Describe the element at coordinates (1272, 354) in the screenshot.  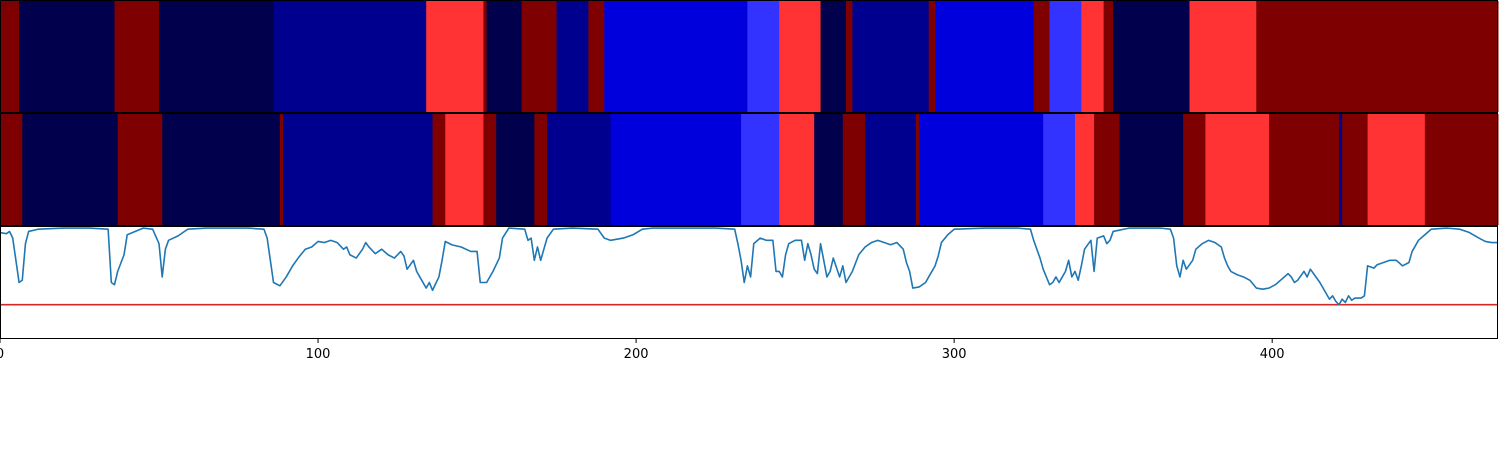
I see `x-tick-label: 400` at that location.